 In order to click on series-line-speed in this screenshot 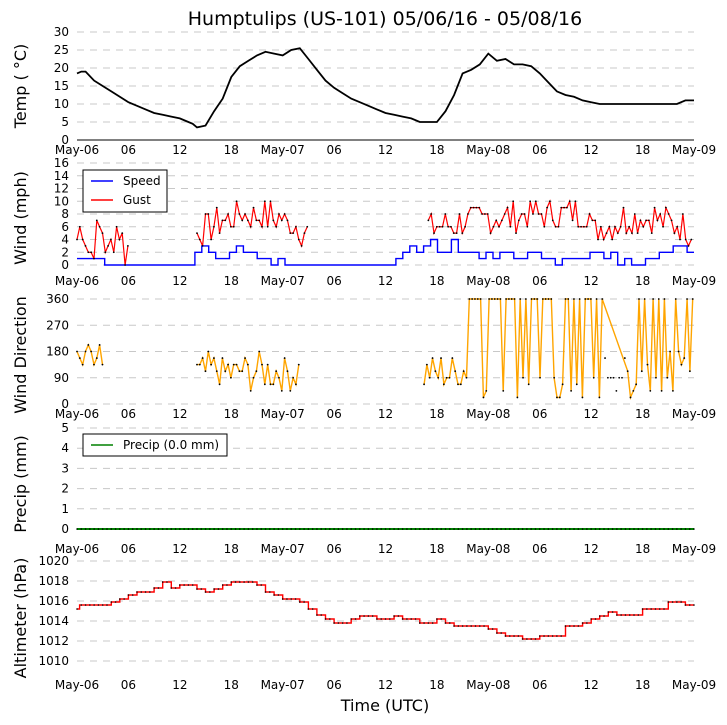, I will do `click(385, 252)`.